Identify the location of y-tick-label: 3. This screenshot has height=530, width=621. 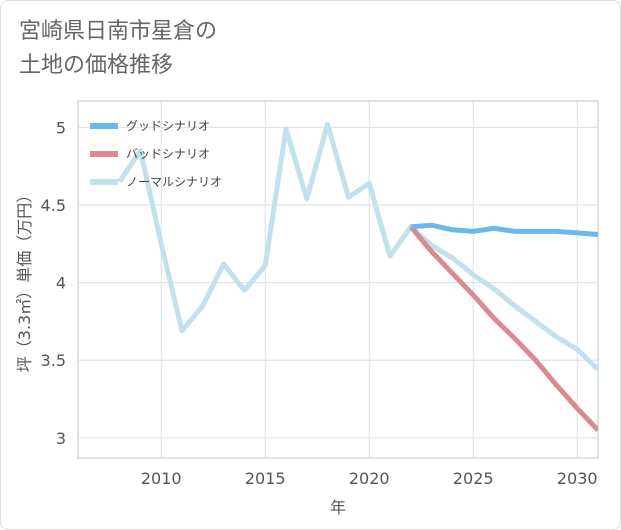
(61, 438).